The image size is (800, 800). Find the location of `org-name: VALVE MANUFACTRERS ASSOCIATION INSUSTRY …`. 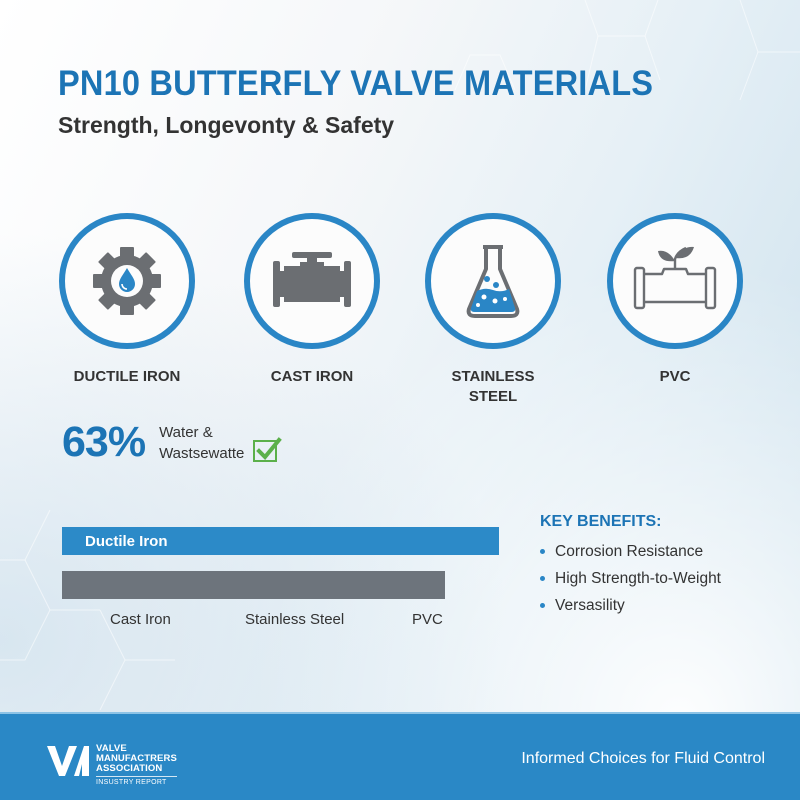

org-name: VALVE MANUFACTRERS ASSOCIATION INSUSTRY … is located at coordinates (136, 764).